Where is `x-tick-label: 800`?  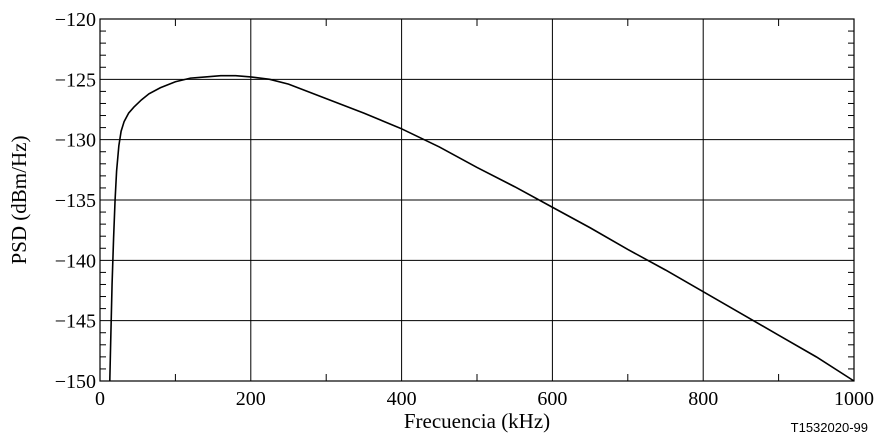 x-tick-label: 800 is located at coordinates (703, 399).